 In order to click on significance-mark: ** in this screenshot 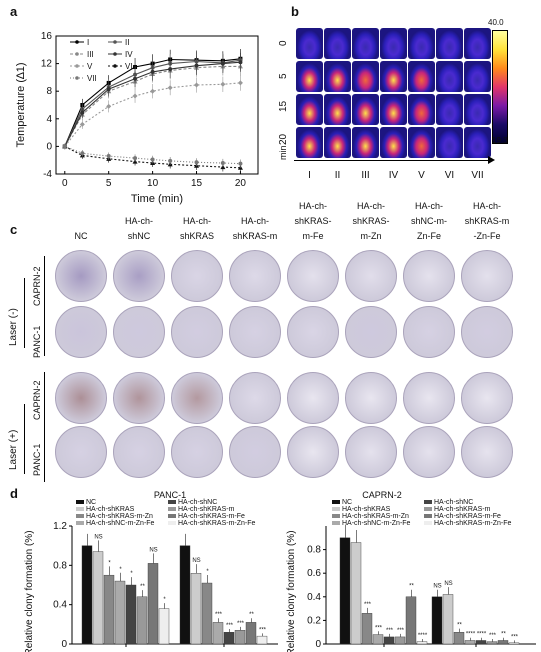, I will do `click(503, 635)`.